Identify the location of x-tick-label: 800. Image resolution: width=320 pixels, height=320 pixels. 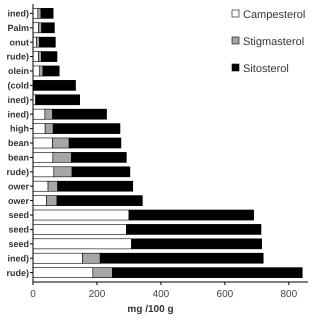
(289, 294).